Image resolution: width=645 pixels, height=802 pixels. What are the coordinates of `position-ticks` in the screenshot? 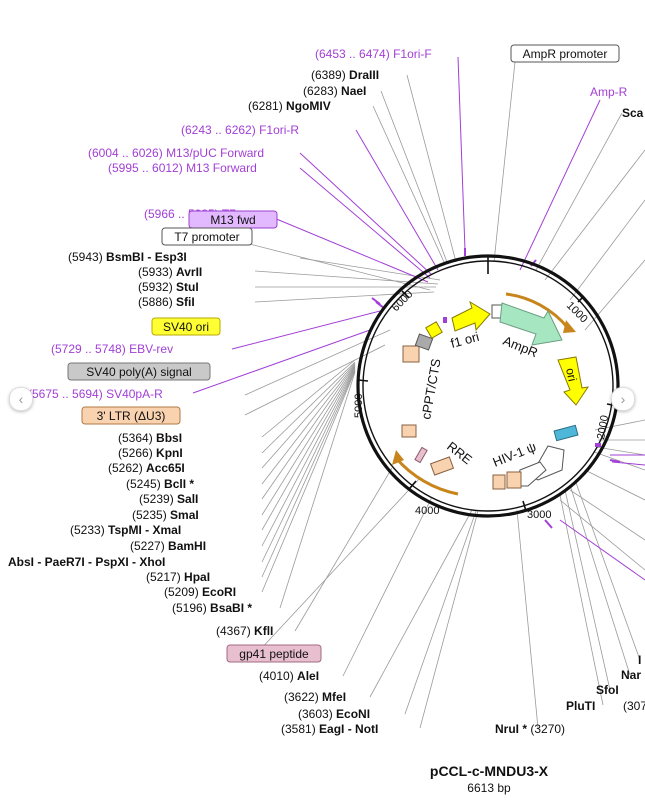 It's located at (488, 384).